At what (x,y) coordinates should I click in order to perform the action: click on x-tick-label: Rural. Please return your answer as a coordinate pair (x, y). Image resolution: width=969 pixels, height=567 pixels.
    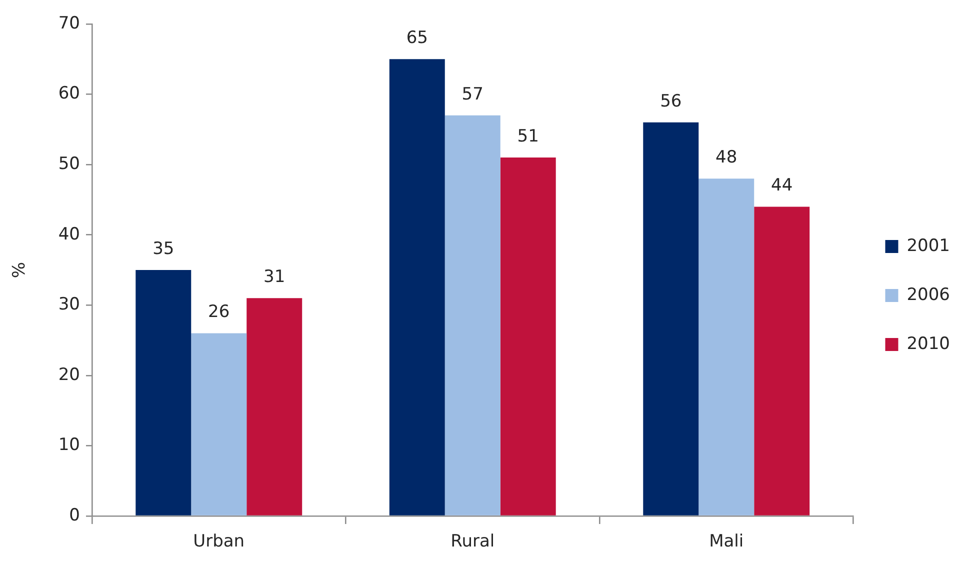
    Looking at the image, I should click on (472, 542).